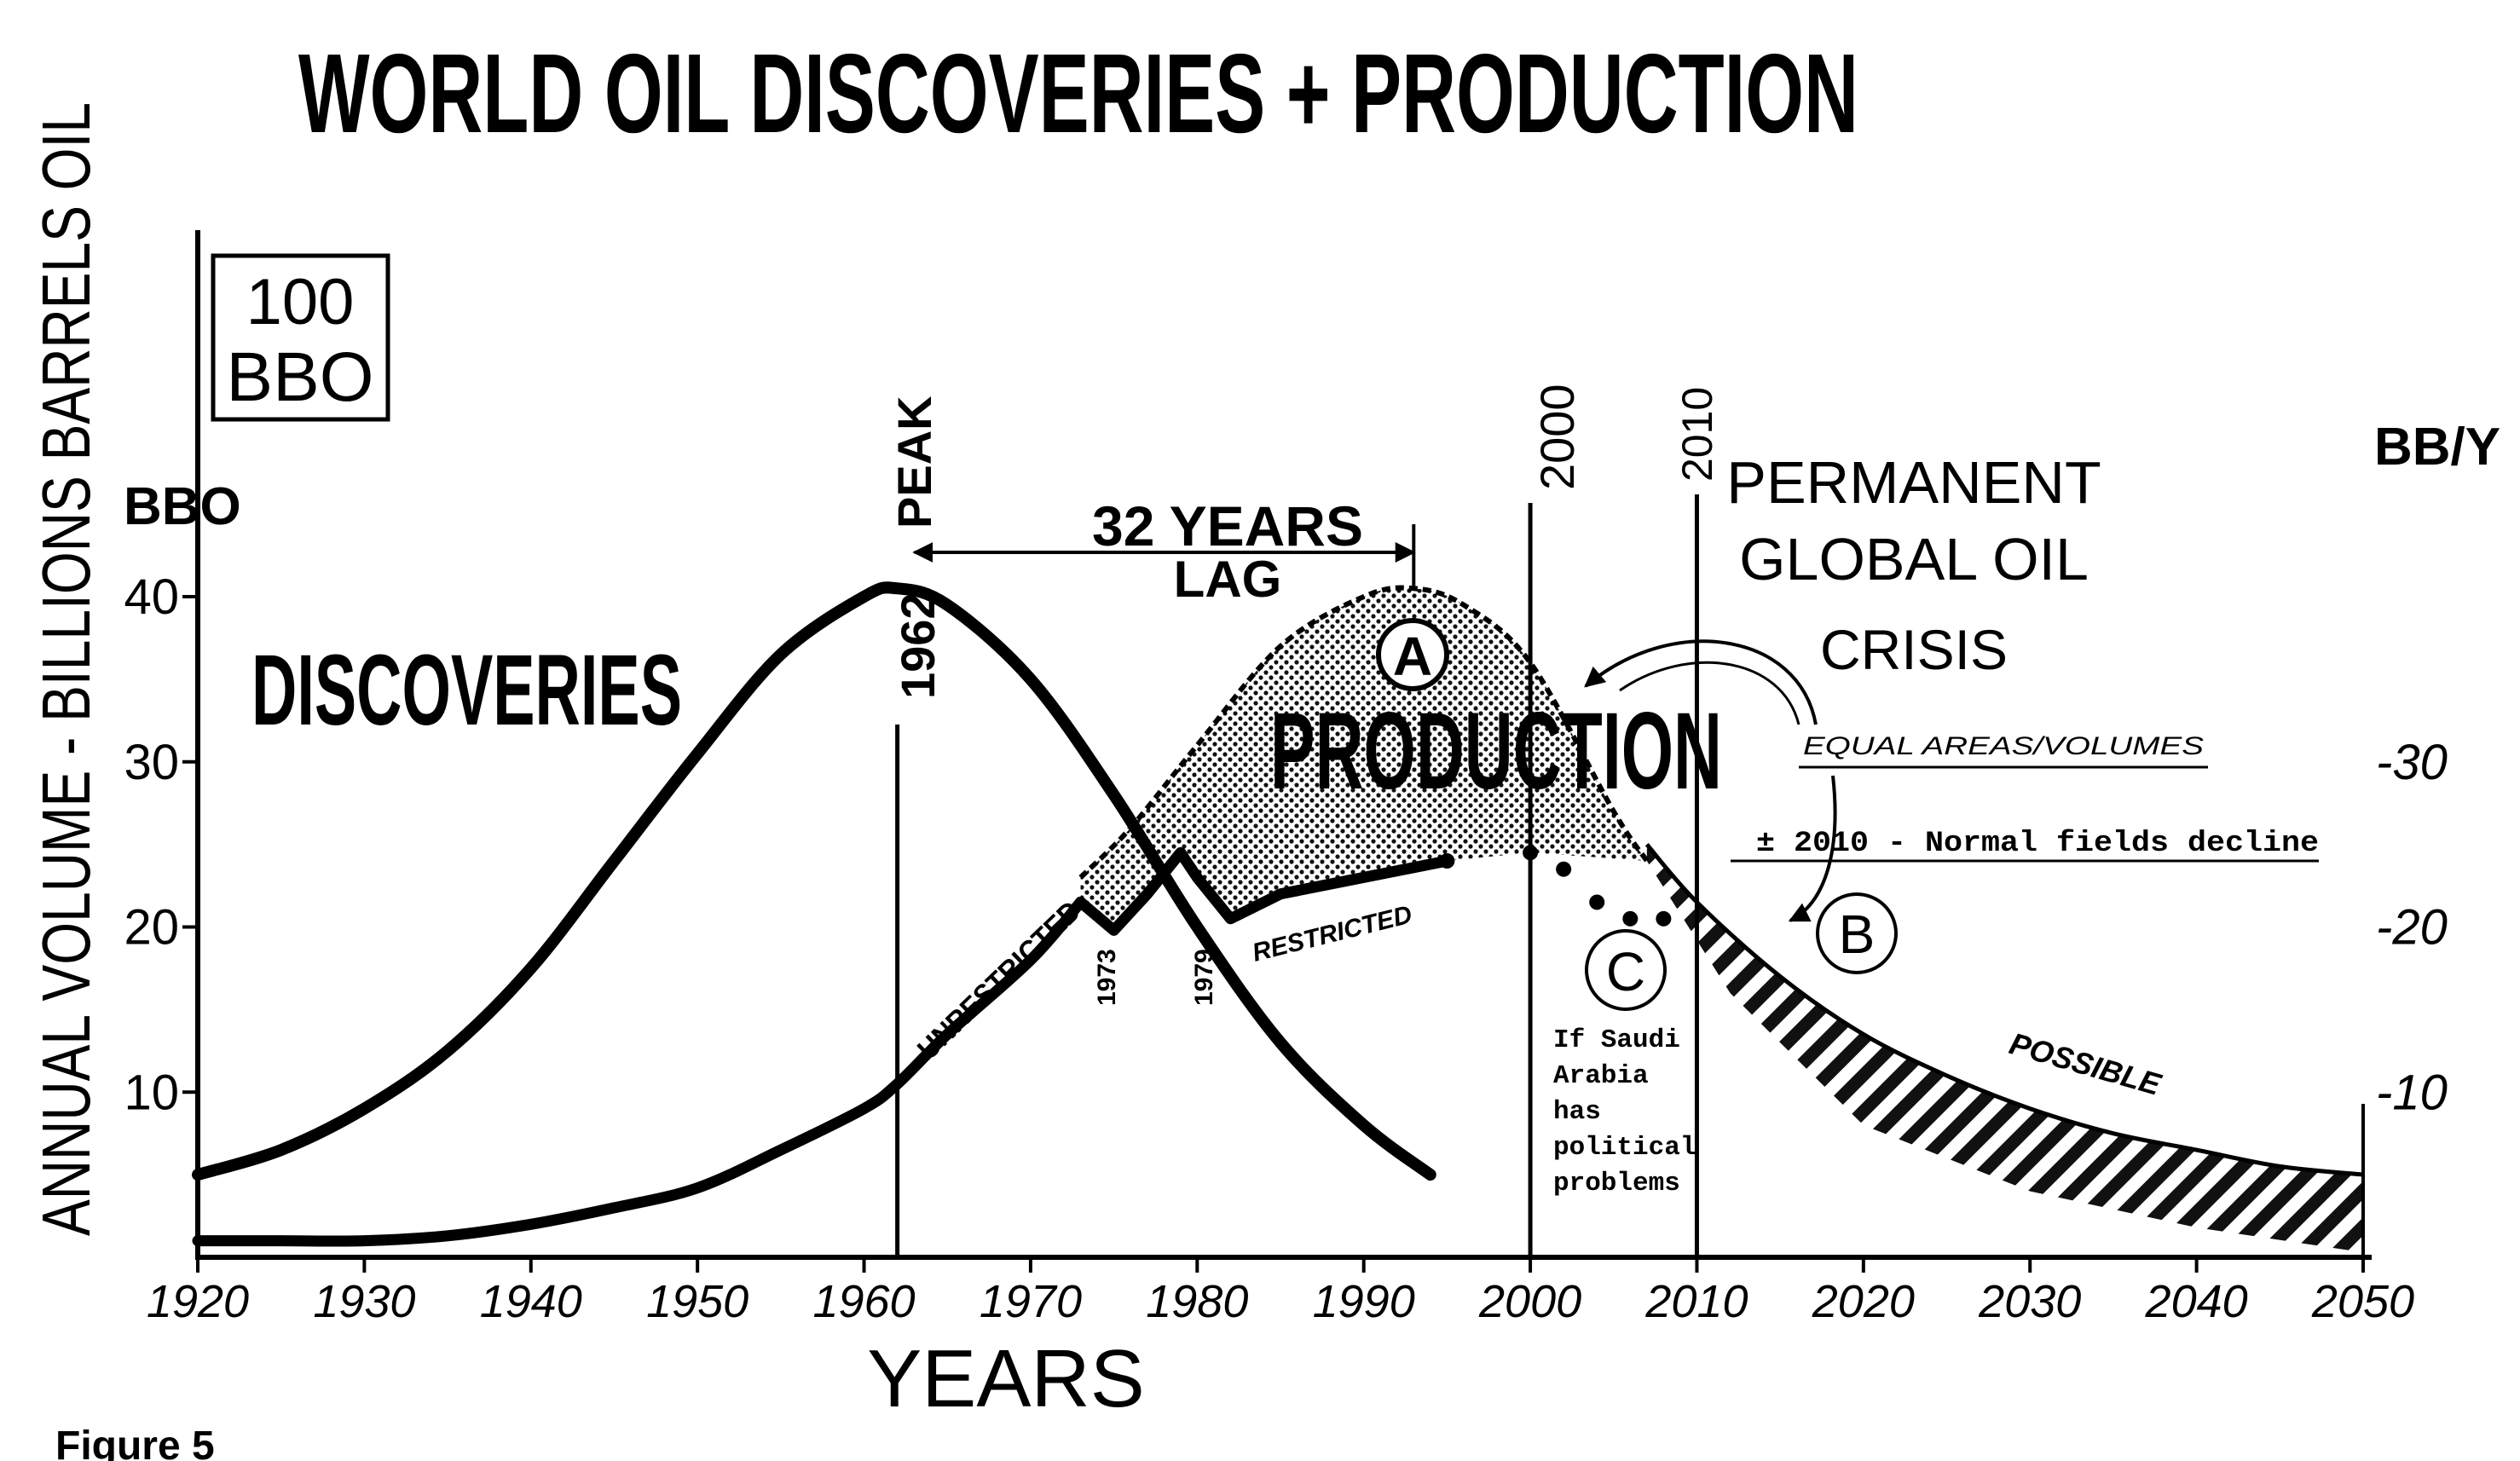  I want to click on label-b: B, so click(1857, 935).